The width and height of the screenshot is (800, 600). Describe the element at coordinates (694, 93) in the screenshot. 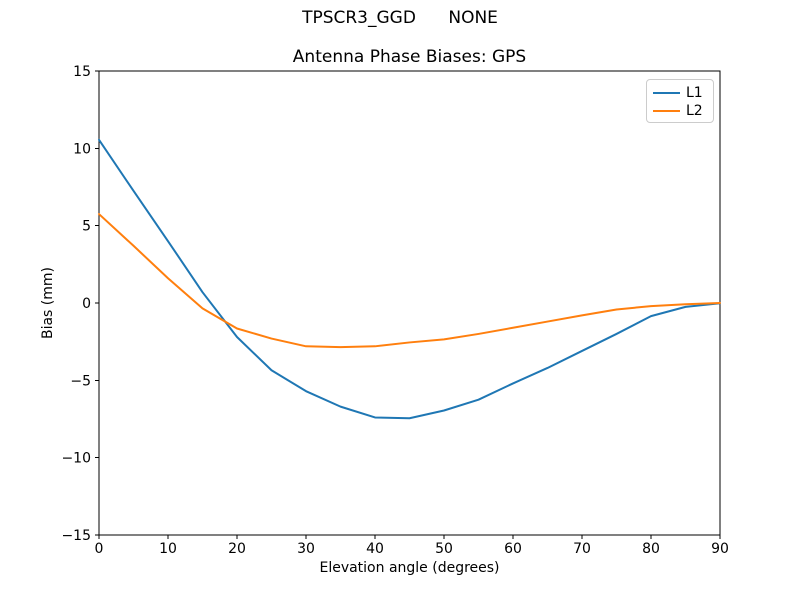

I see `legend-label-l1: L1` at that location.